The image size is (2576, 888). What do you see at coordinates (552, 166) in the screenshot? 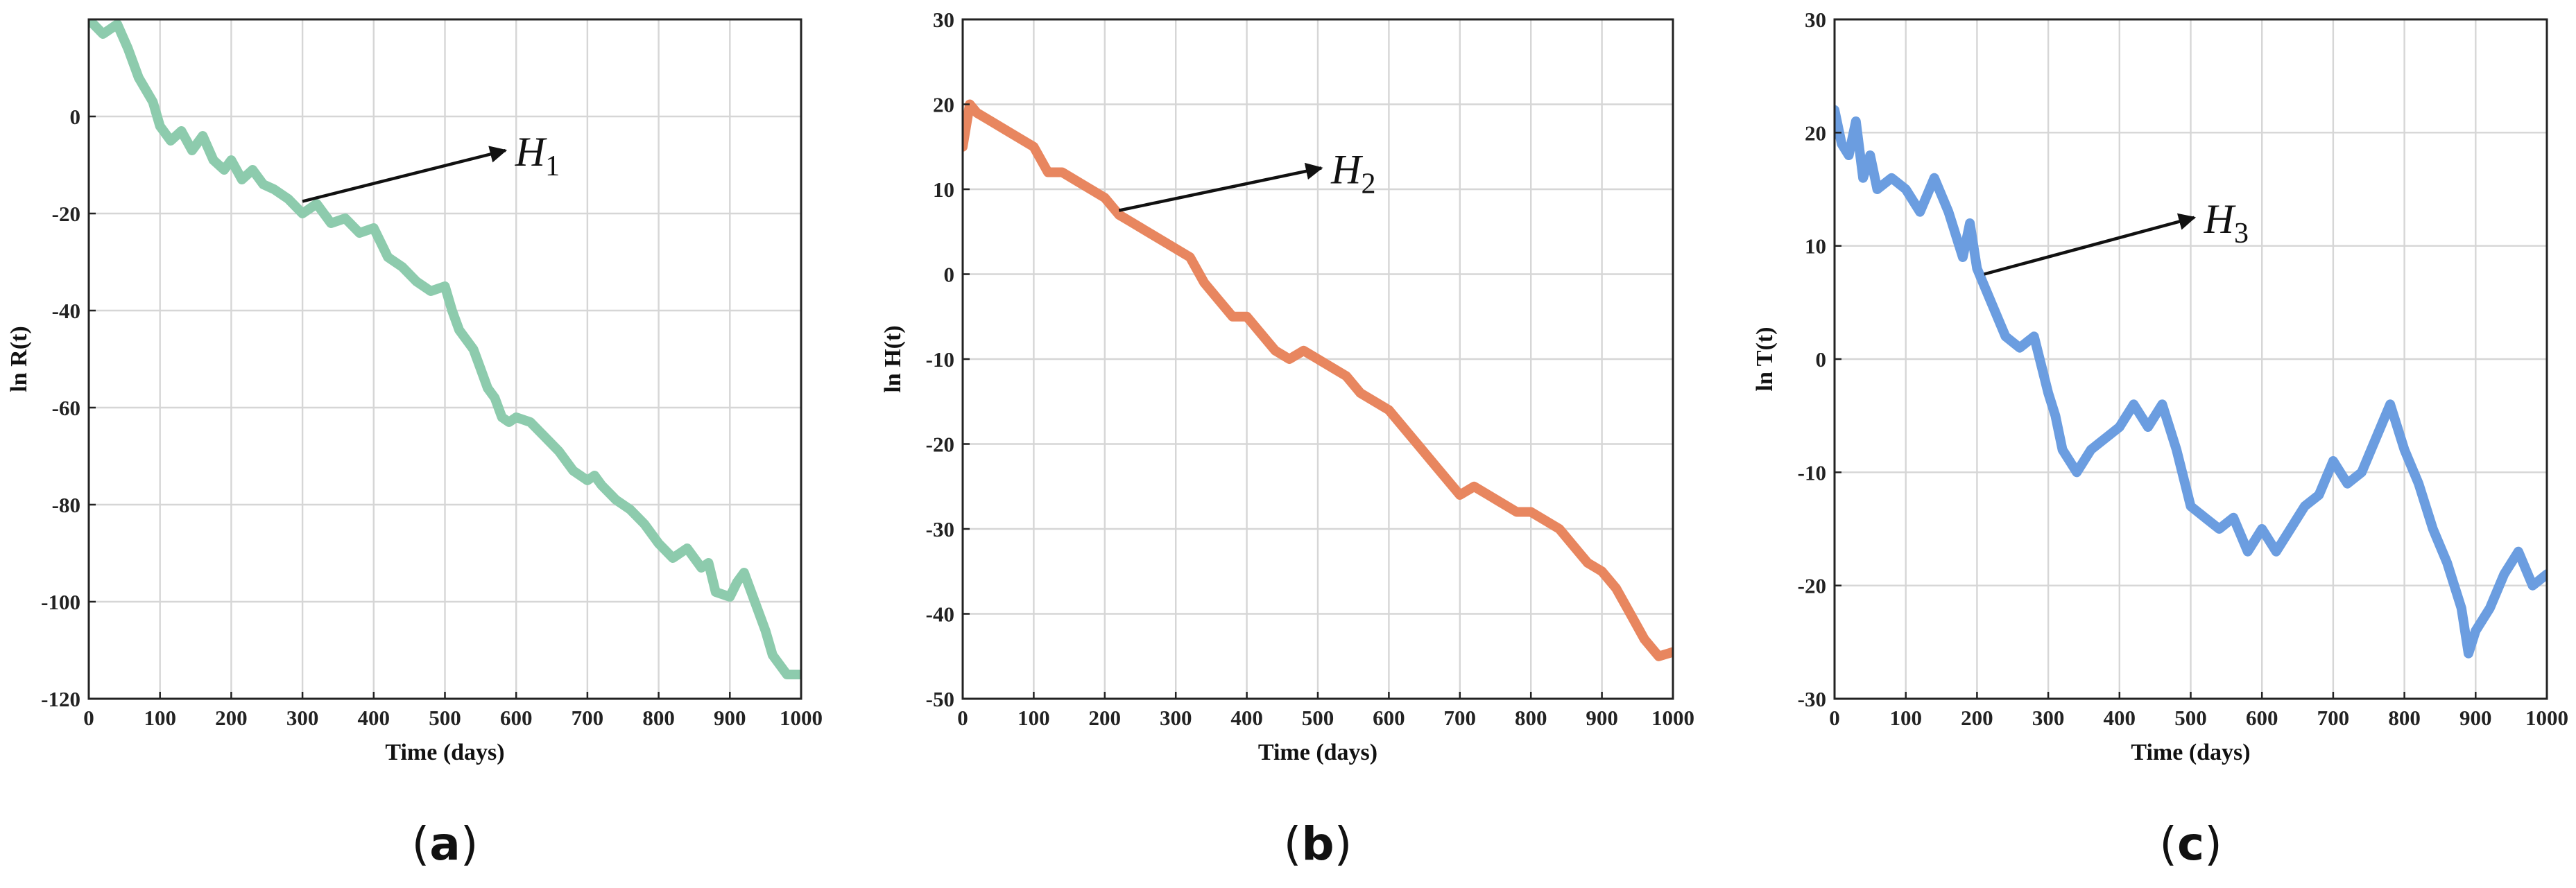
I see `c0-annotation-subscript: 1` at bounding box center [552, 166].